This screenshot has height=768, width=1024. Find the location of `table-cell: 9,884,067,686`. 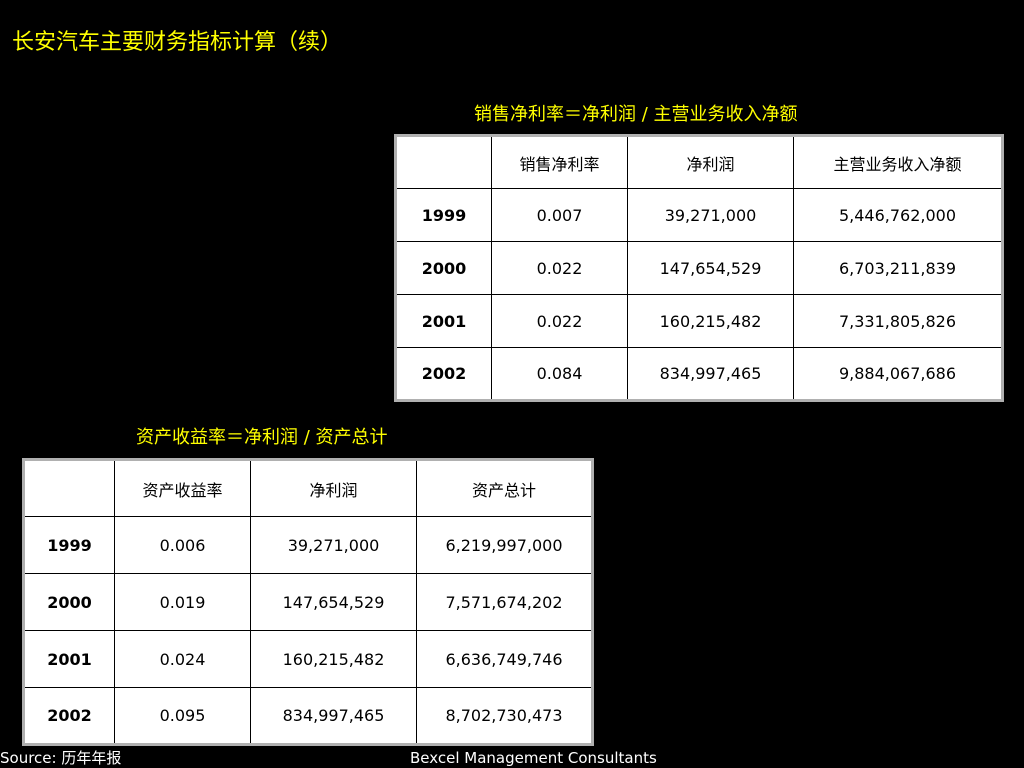

table-cell: 9,884,067,686 is located at coordinates (898, 374).